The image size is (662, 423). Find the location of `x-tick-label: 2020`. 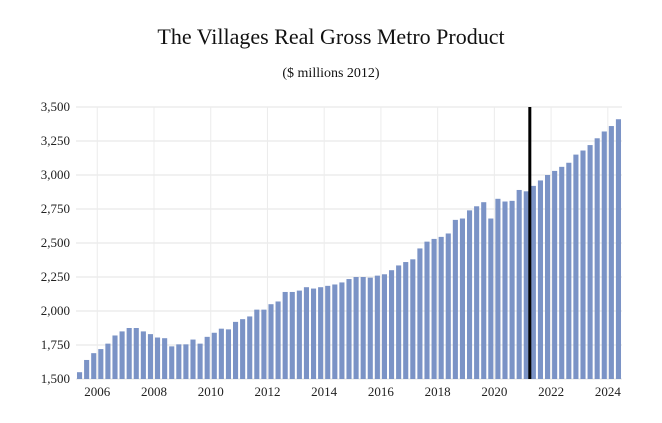

x-tick-label: 2020 is located at coordinates (494, 391).